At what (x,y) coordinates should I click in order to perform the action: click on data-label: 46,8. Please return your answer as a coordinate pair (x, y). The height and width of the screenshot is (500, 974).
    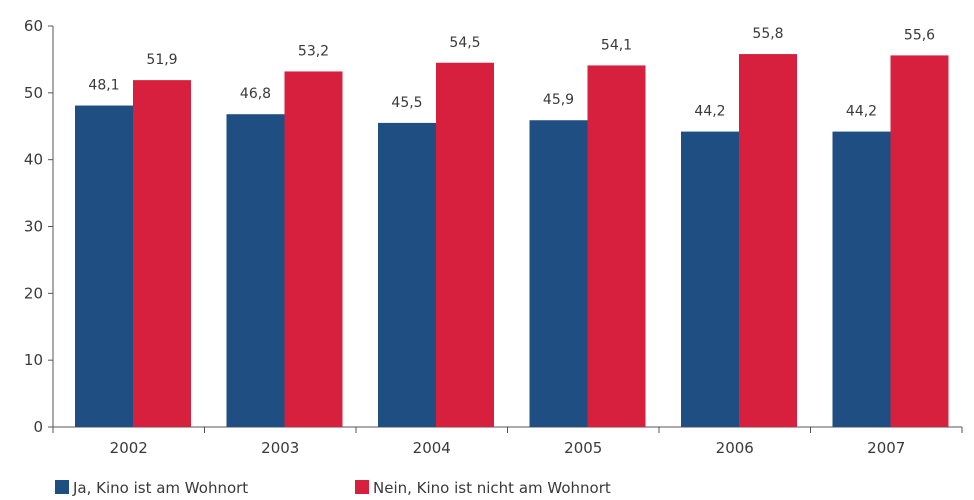
    Looking at the image, I should click on (255, 94).